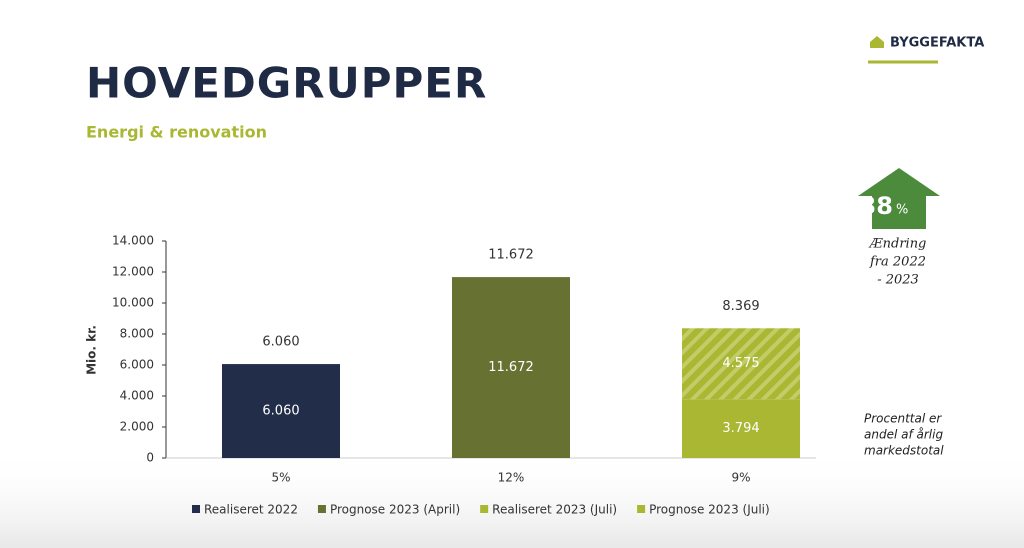 The image size is (1024, 548). What do you see at coordinates (898, 280) in the screenshot?
I see `badge-caption: - 2023` at bounding box center [898, 280].